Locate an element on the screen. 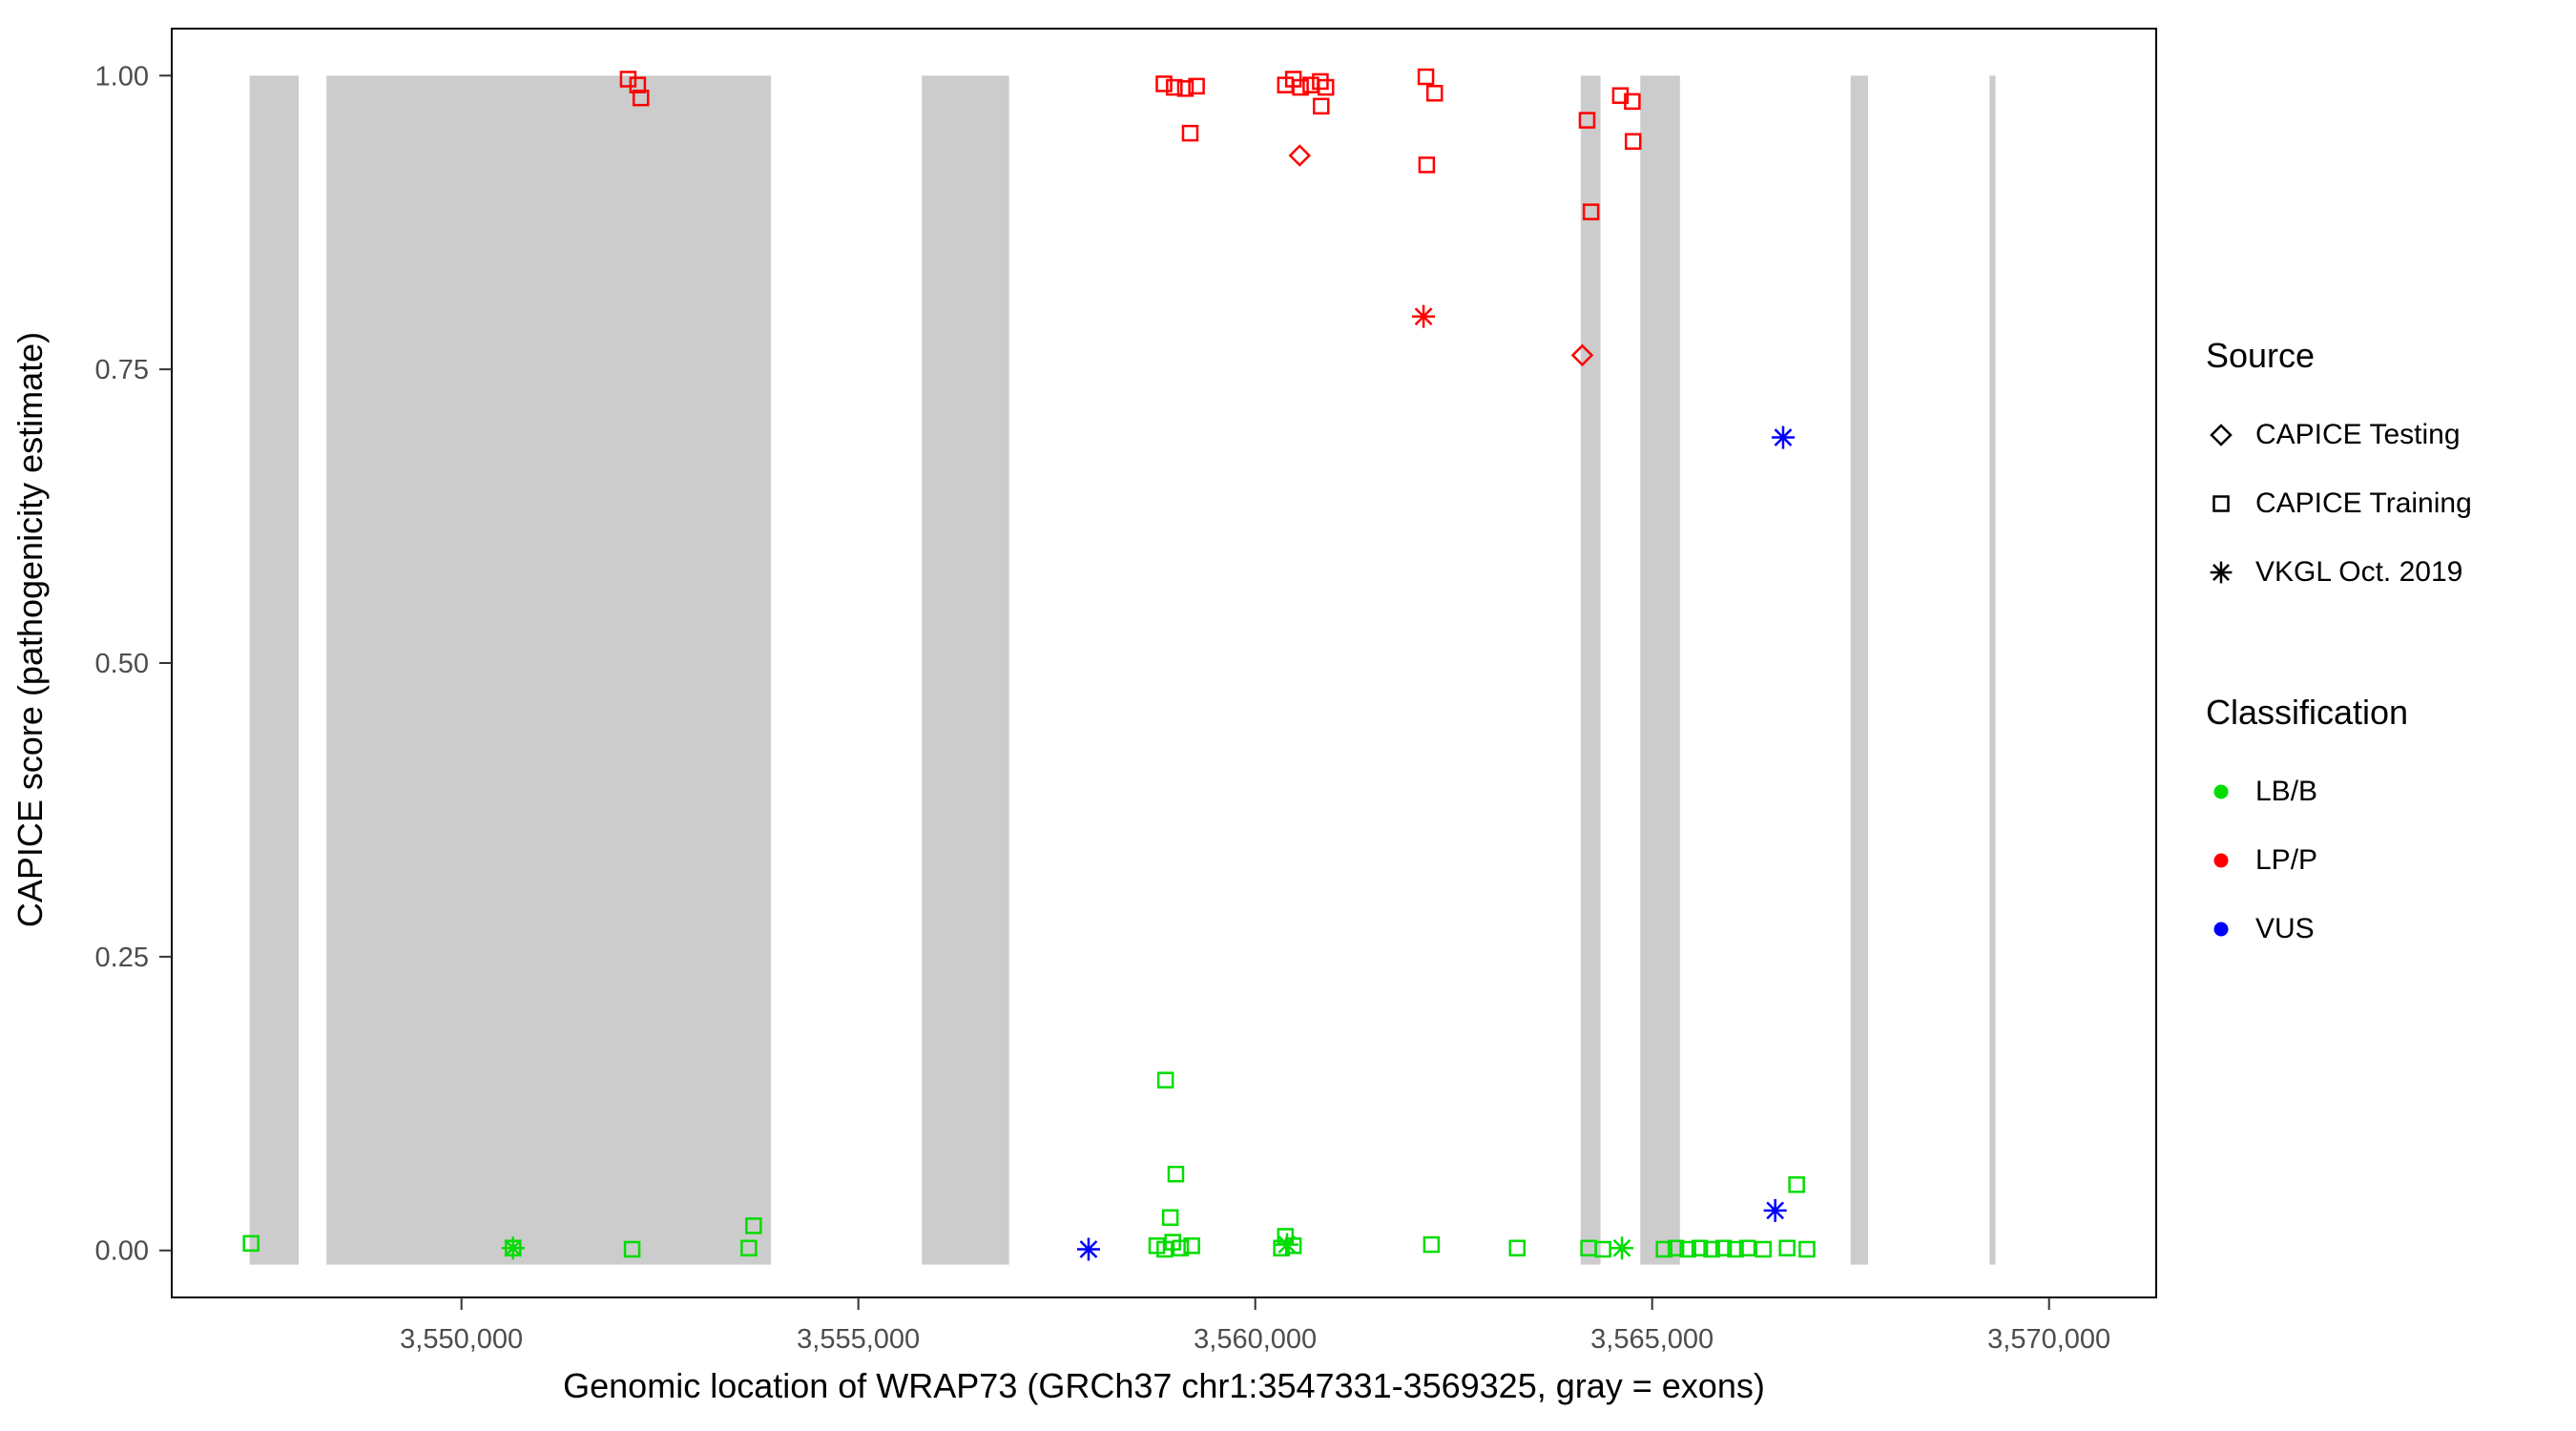  vkgl-asterisk-icon is located at coordinates (2221, 572).